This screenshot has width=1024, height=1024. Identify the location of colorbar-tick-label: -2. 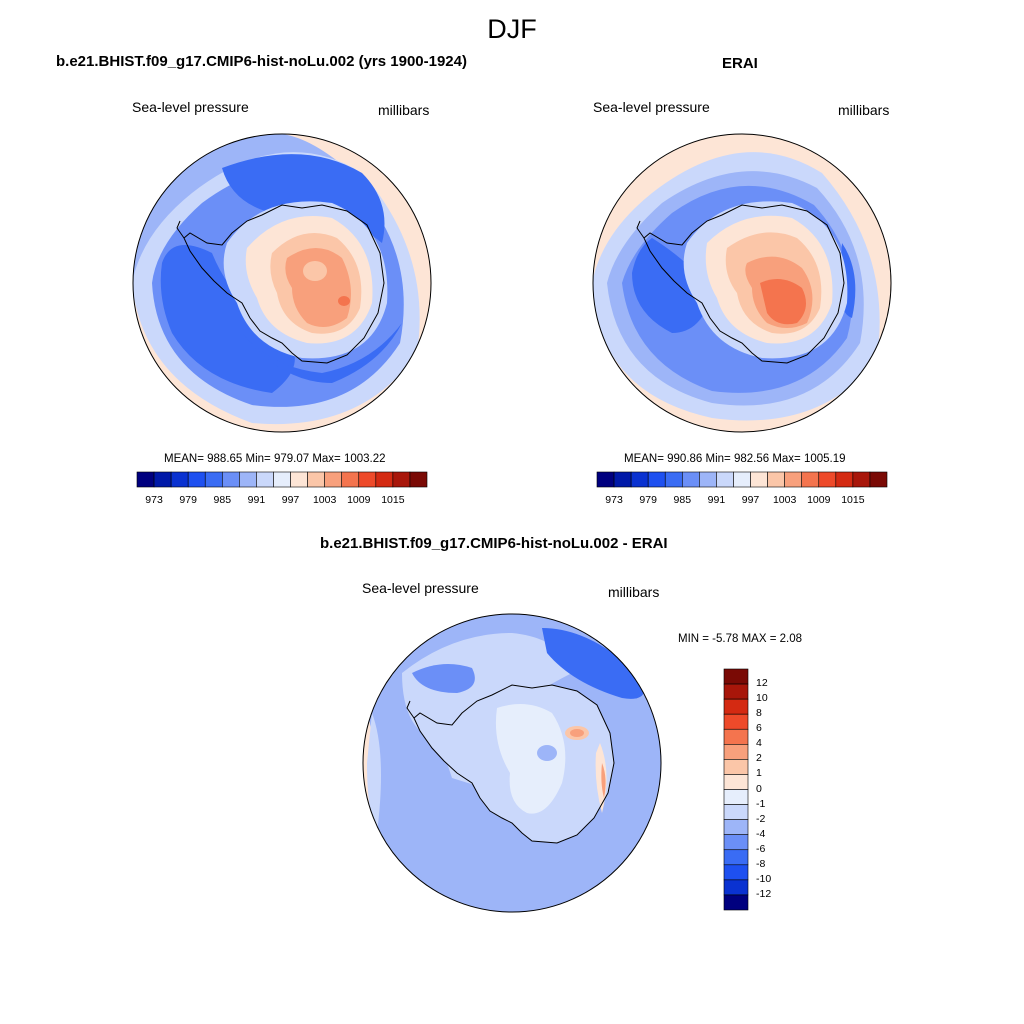
(761, 818).